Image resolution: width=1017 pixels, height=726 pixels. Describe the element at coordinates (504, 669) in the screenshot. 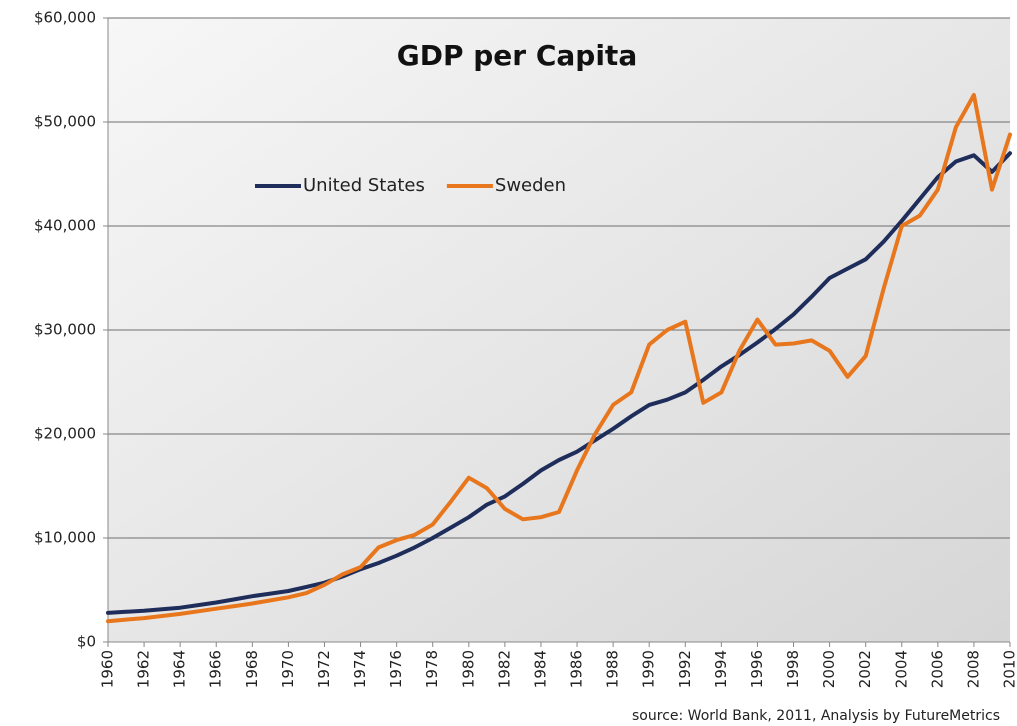

I see `x-tick-label: 1982` at that location.